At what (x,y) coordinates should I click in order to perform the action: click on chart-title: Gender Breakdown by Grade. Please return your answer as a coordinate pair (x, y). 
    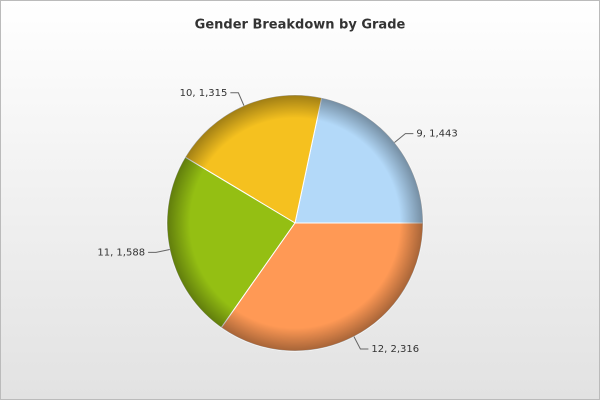
    Looking at the image, I should click on (300, 25).